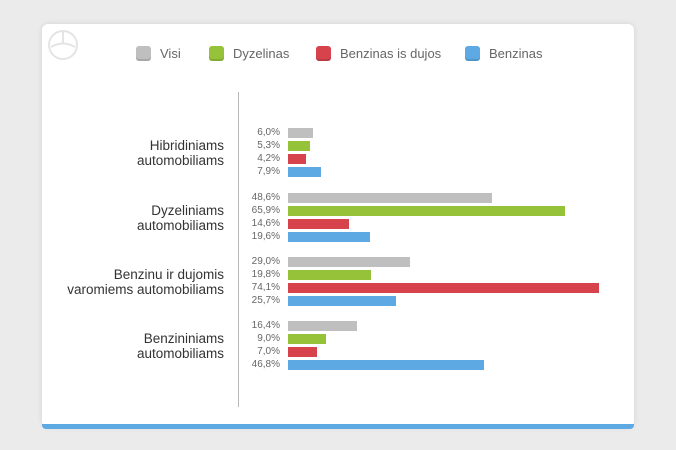 The image size is (676, 450). I want to click on category-label: Hibridiniams automobiliams, so click(134, 153).